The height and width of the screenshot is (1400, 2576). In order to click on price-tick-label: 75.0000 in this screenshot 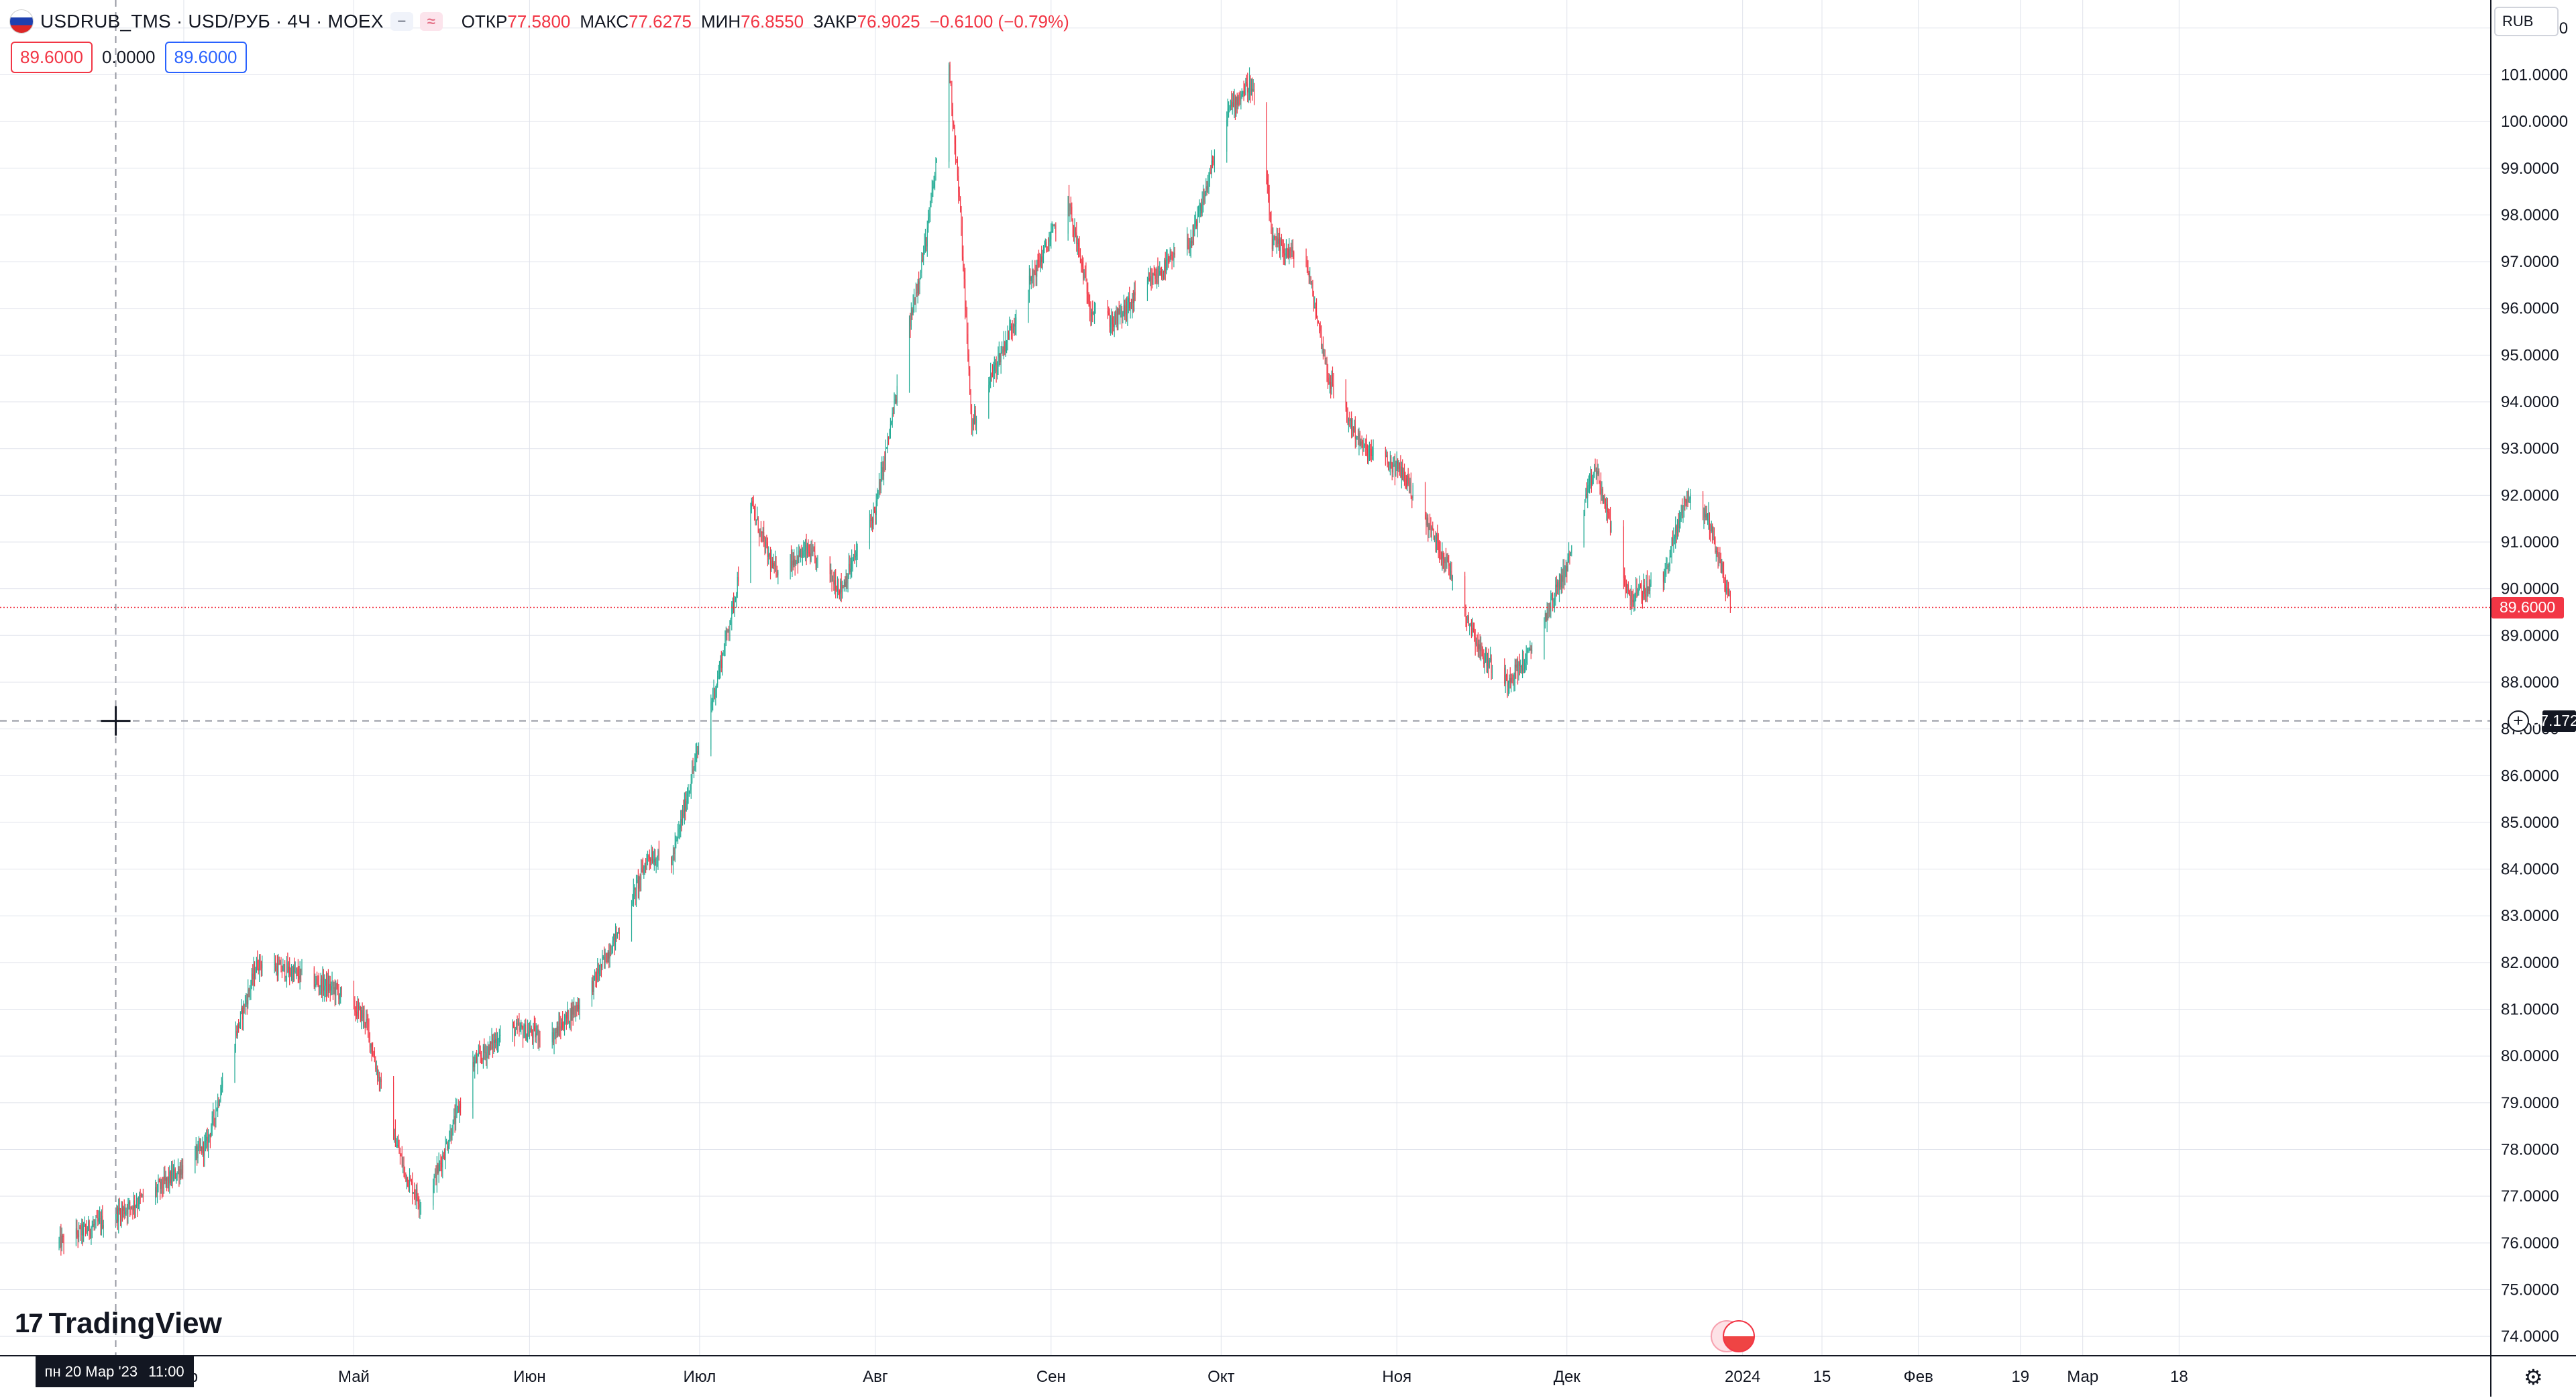, I will do `click(2530, 1290)`.